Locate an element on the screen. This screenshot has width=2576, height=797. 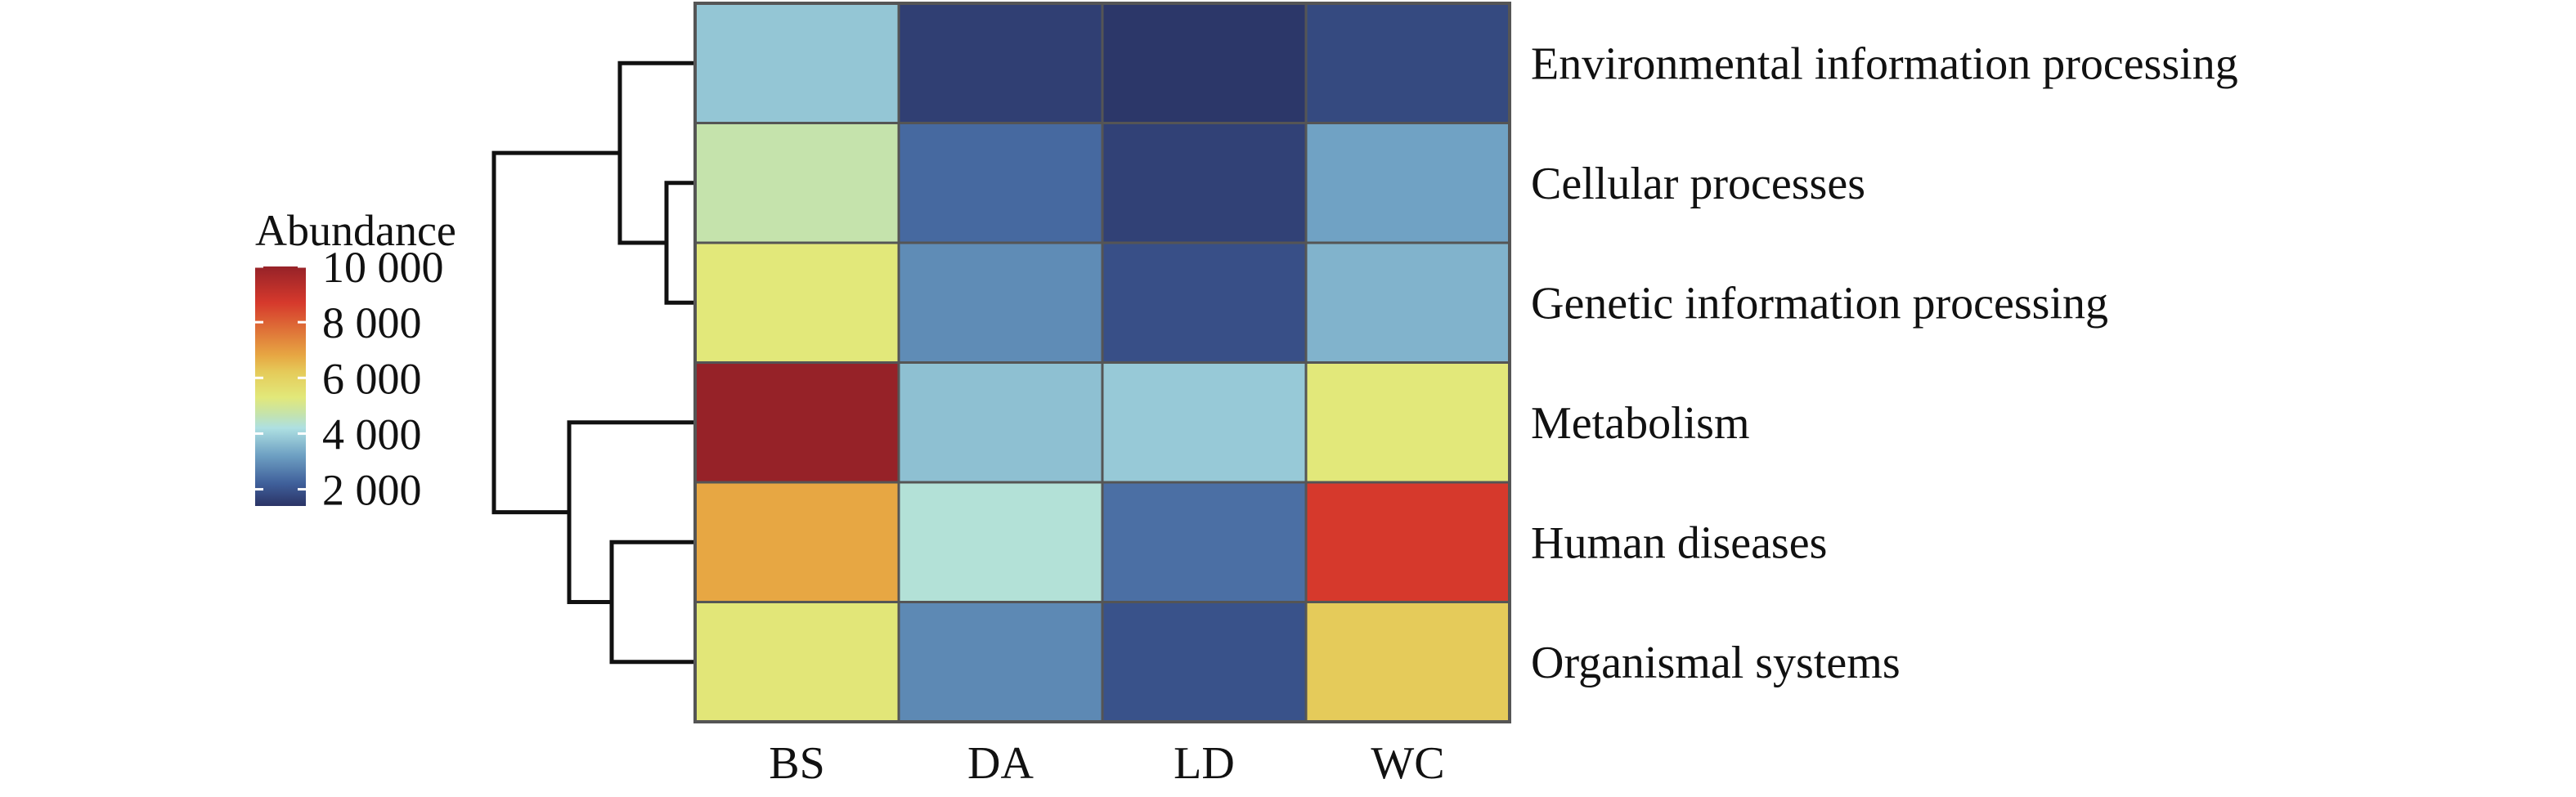
column-label: LD is located at coordinates (1205, 763).